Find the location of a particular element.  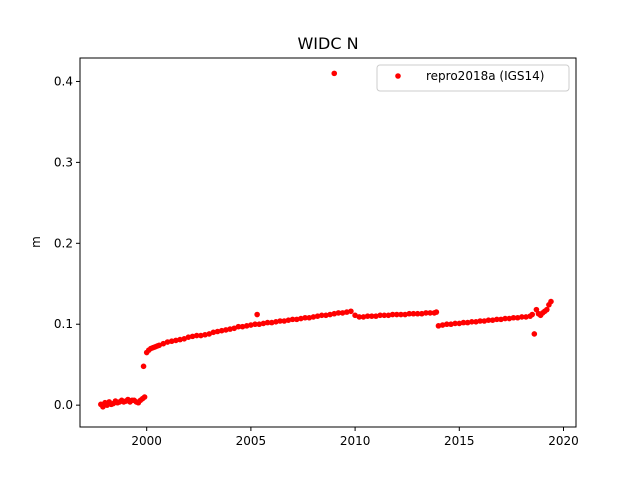

legend: repro2018a (IGS14) is located at coordinates (473, 78).